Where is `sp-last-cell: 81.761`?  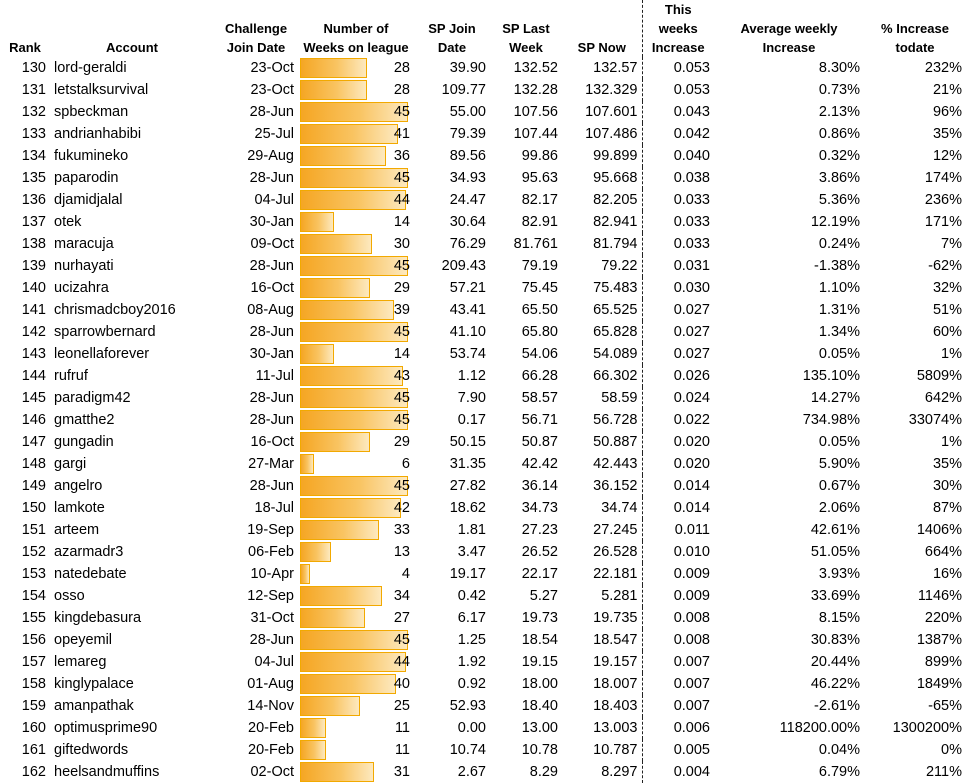
sp-last-cell: 81.761 is located at coordinates (535, 244).